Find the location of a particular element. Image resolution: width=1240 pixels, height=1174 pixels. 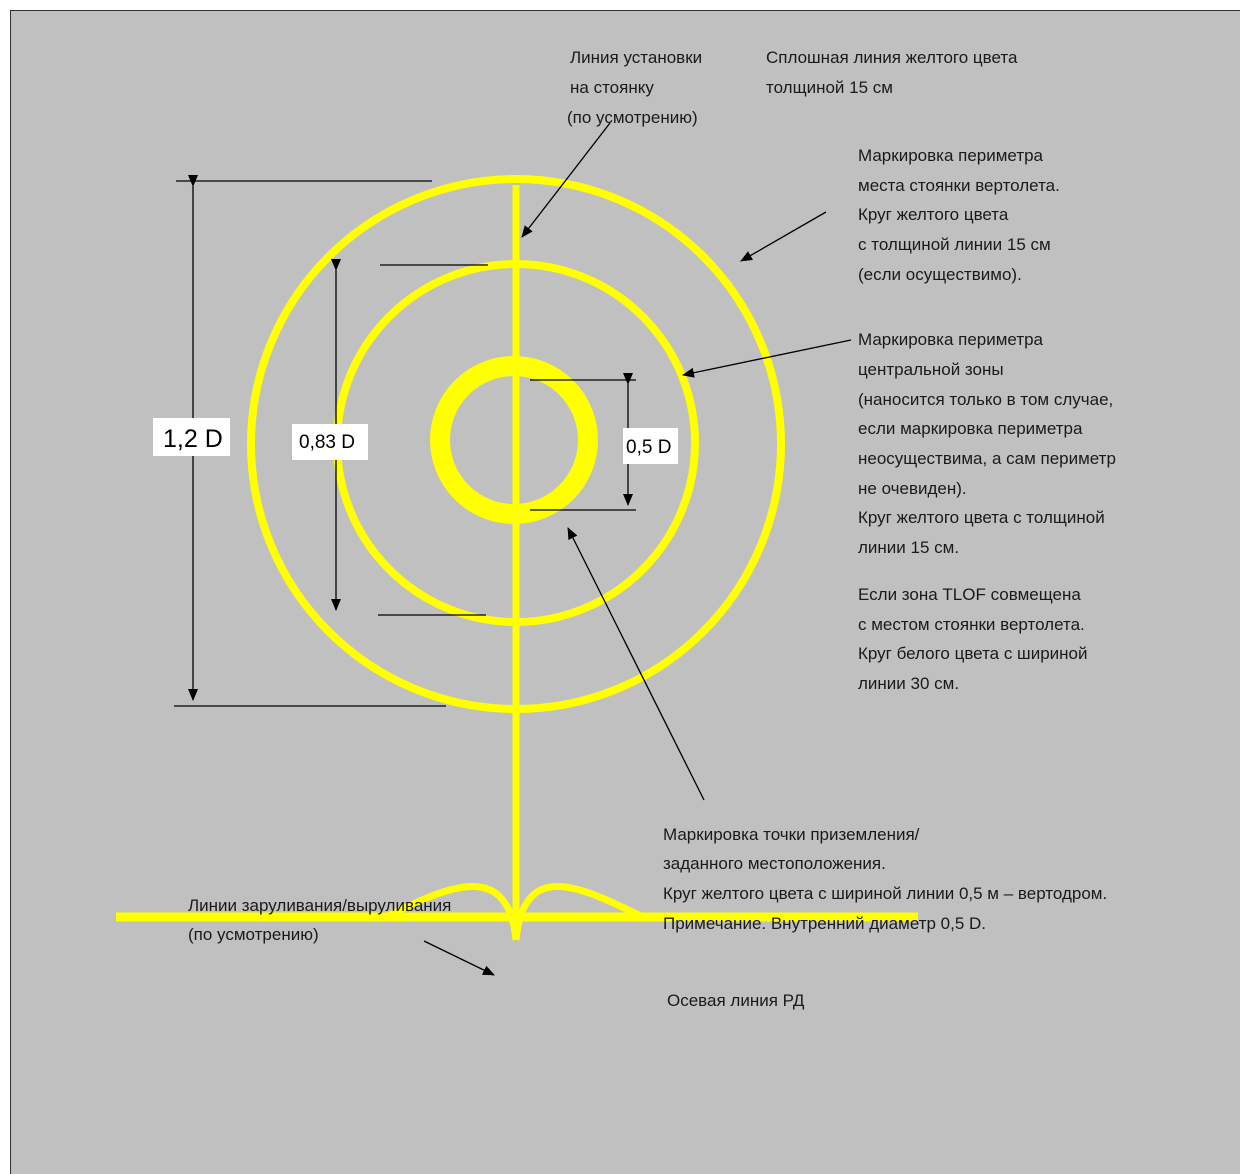

inner-dimension-label: 0,5 D is located at coordinates (648, 447).